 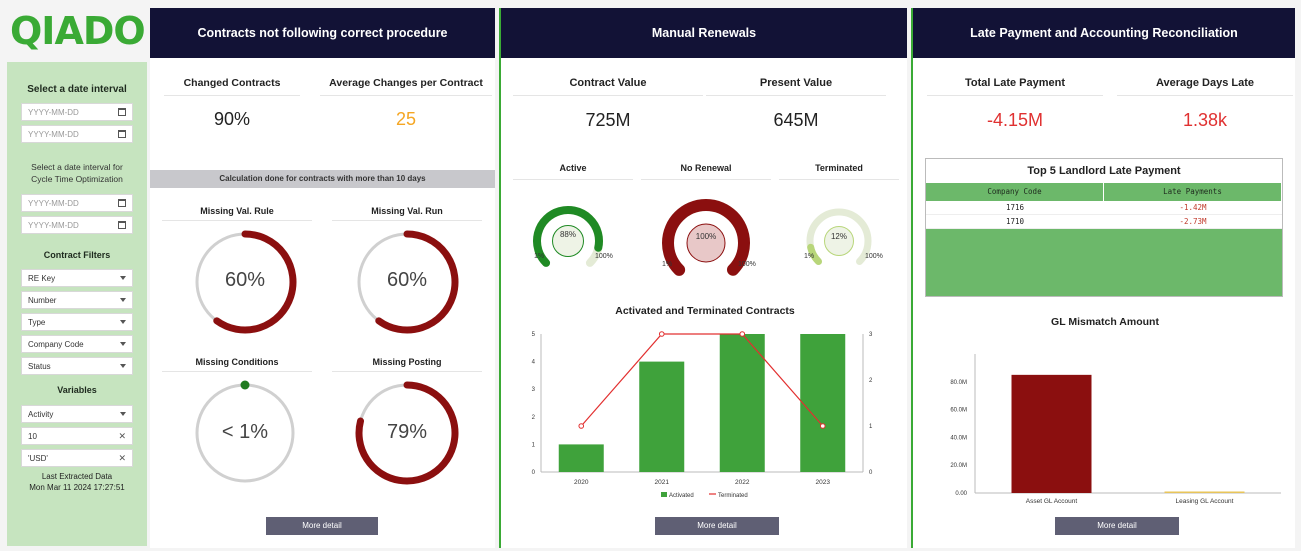 What do you see at coordinates (706, 171) in the screenshot?
I see `no-renewal-label: No Renewal` at bounding box center [706, 171].